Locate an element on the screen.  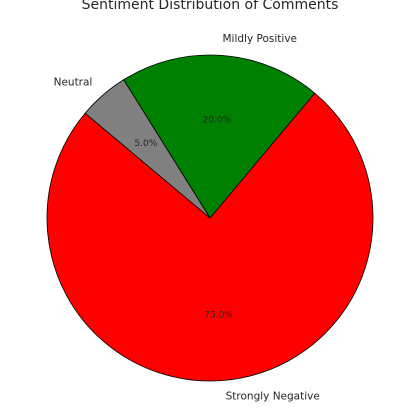
slice-pct-mildly-positive: 20.0% is located at coordinates (217, 120).